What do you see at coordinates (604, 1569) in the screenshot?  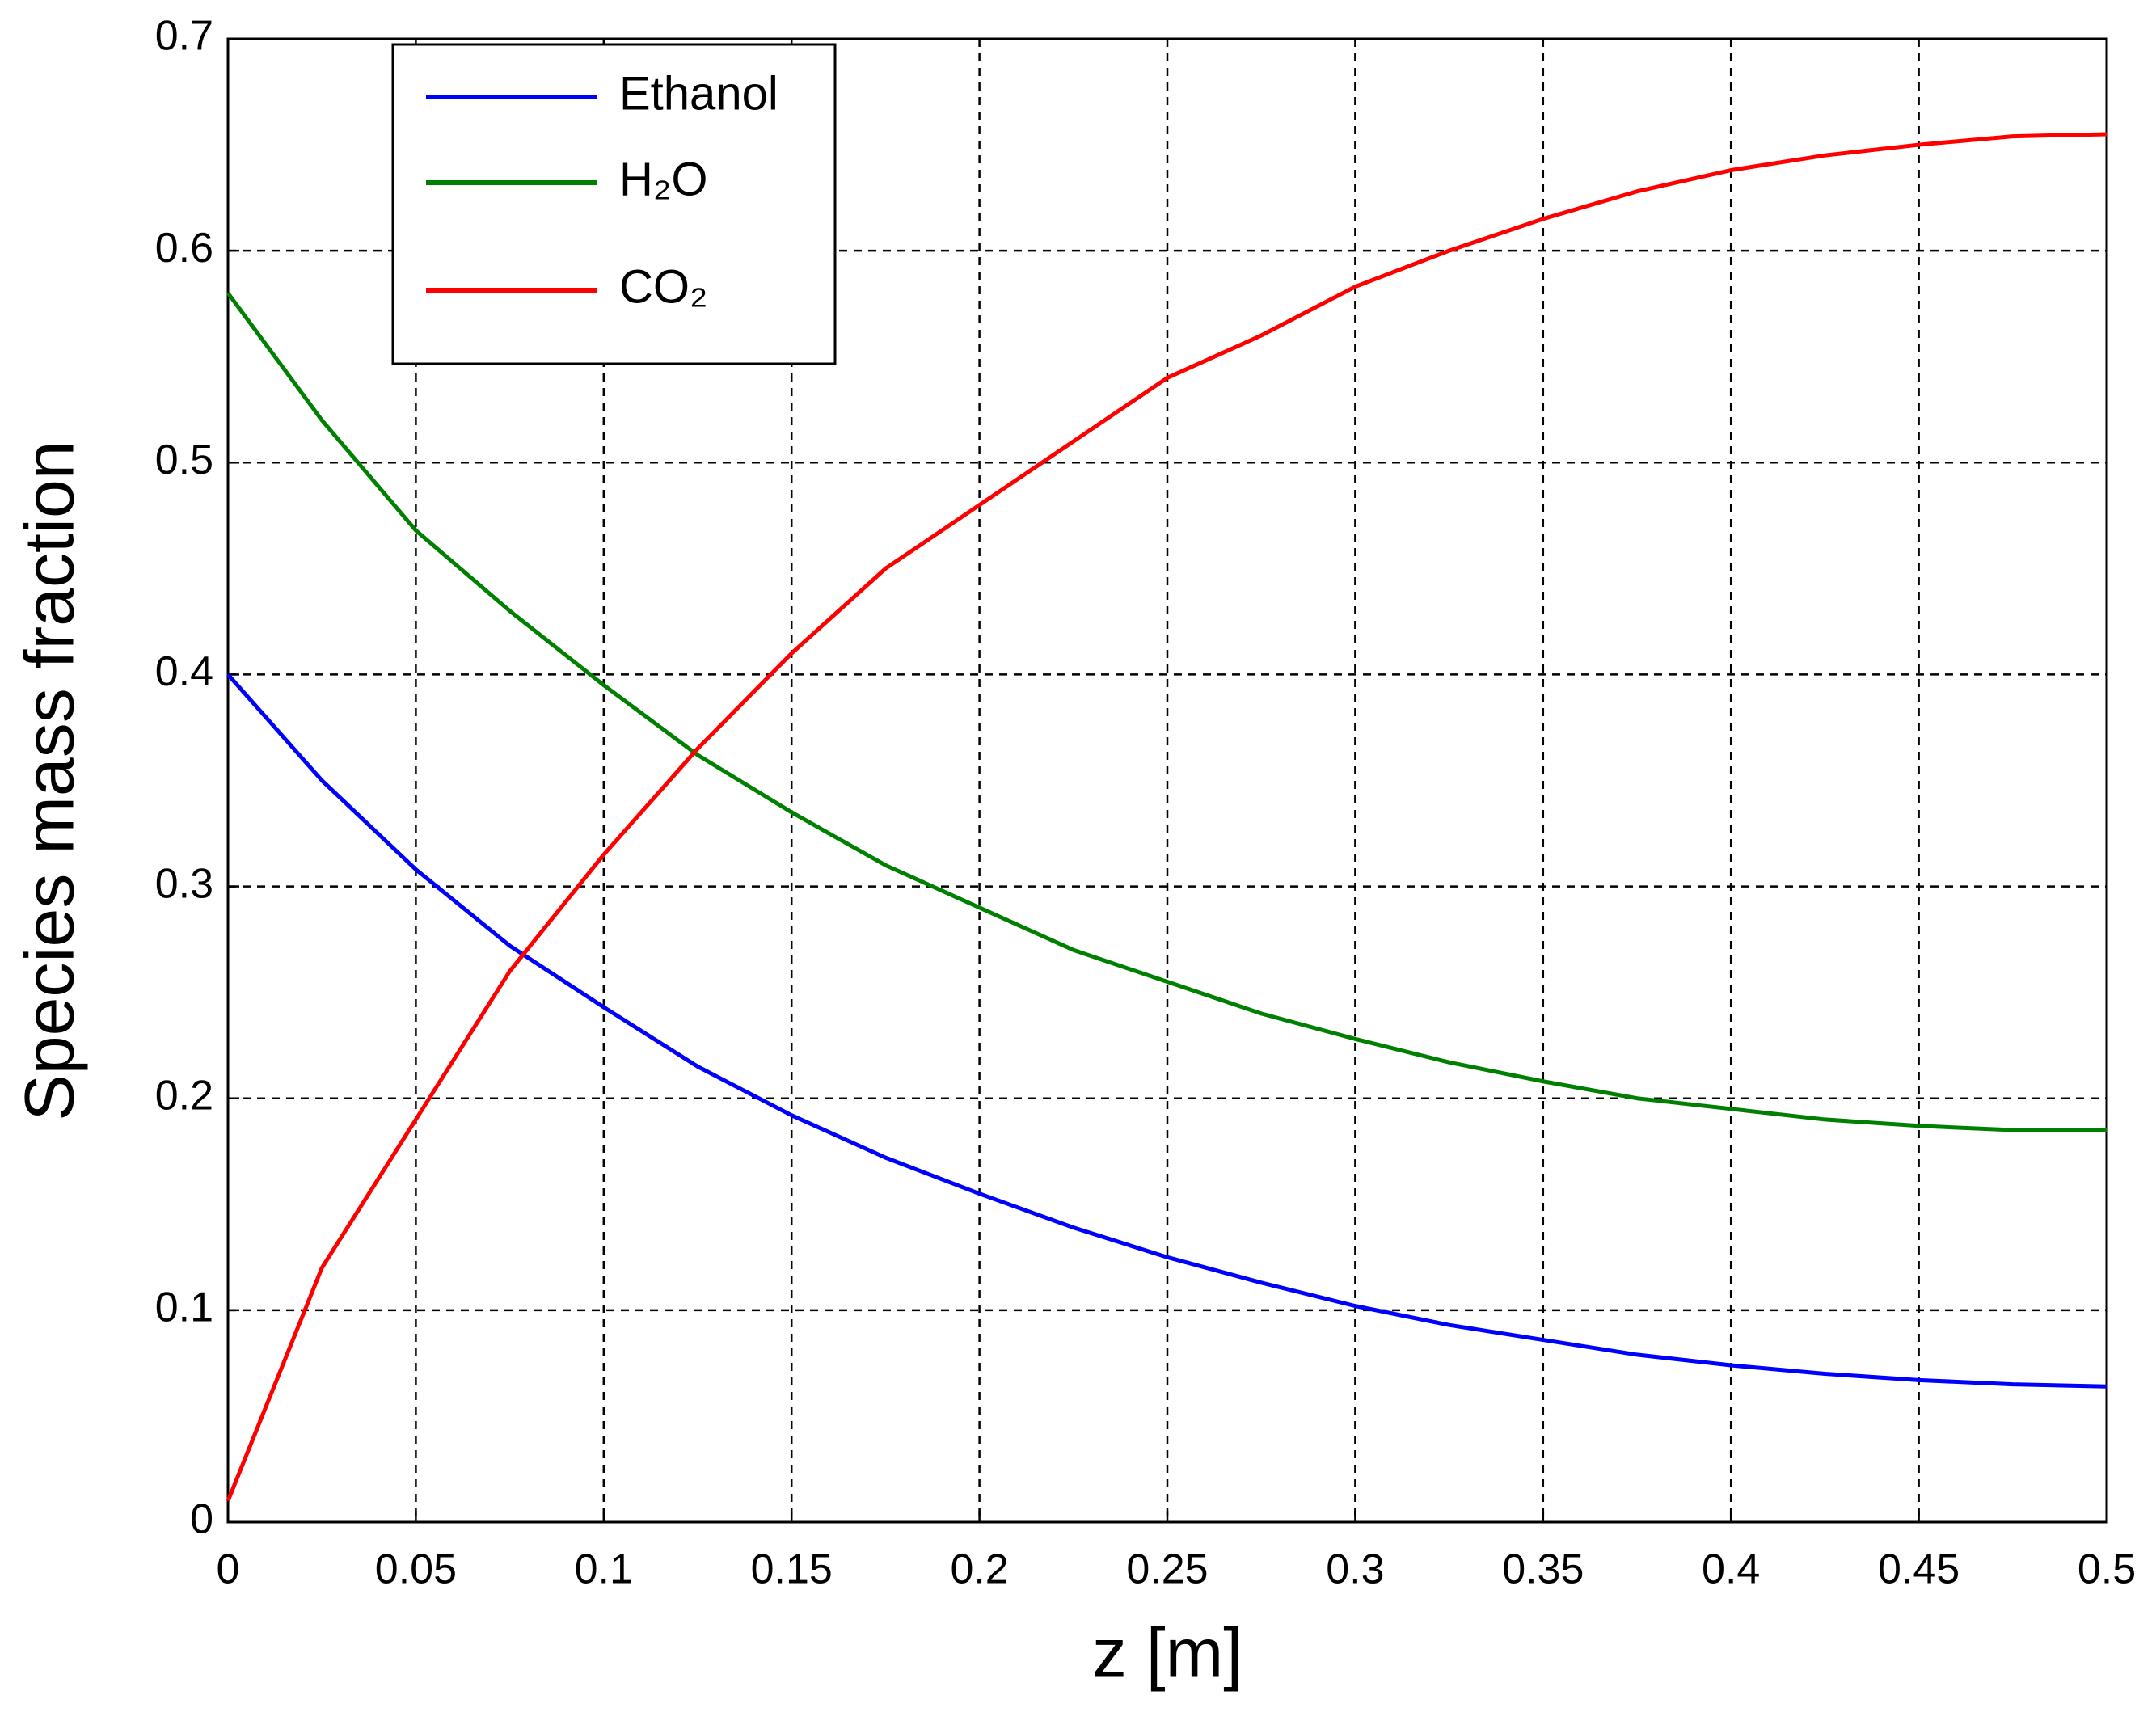 I see `x-tick-label: 0.1` at bounding box center [604, 1569].